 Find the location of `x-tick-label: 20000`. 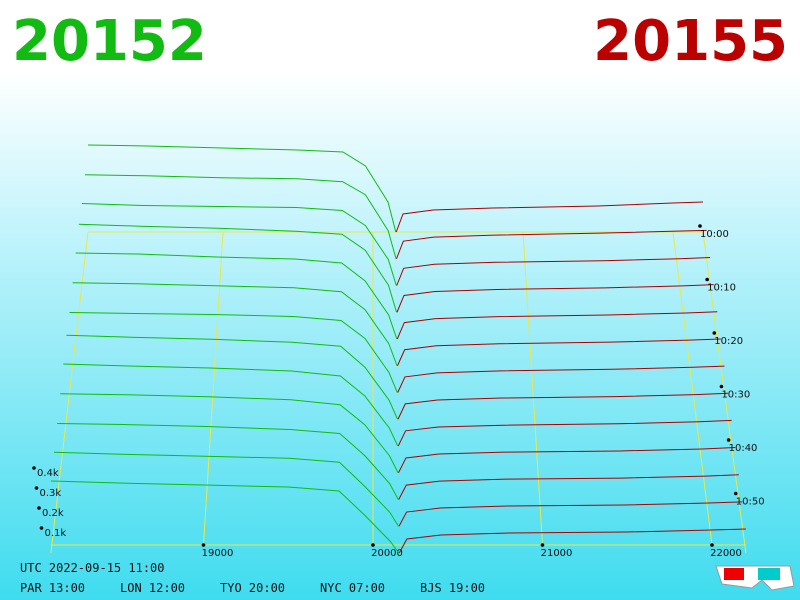

x-tick-label: 20000 is located at coordinates (387, 553).